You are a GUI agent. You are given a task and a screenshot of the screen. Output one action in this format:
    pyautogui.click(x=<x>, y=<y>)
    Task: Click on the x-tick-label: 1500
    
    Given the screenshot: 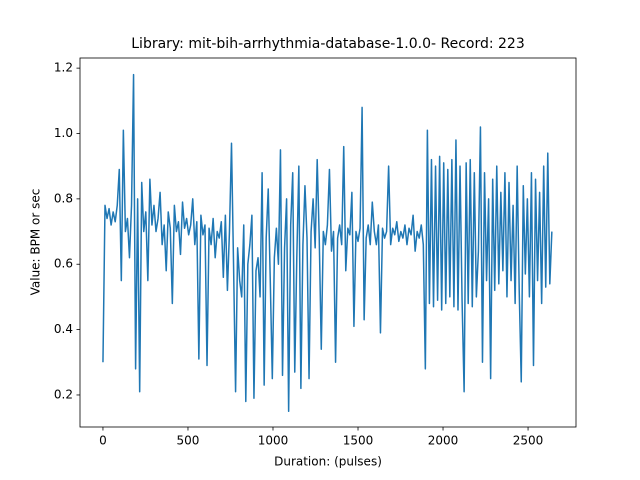 What is the action you would take?
    pyautogui.click(x=358, y=441)
    